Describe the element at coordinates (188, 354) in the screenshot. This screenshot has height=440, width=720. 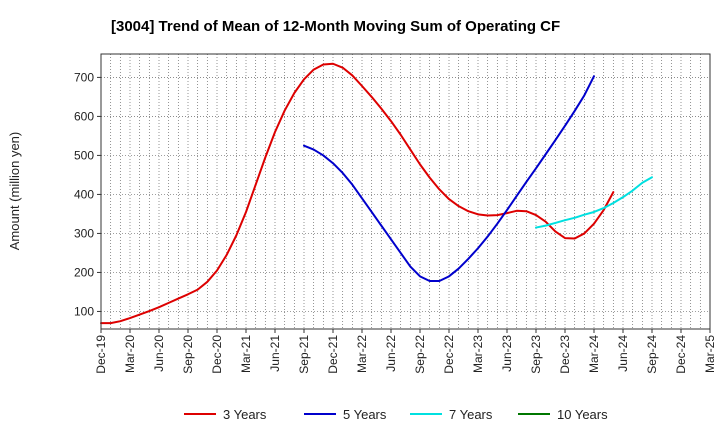
I see `x-tick-label: Sep-20` at that location.